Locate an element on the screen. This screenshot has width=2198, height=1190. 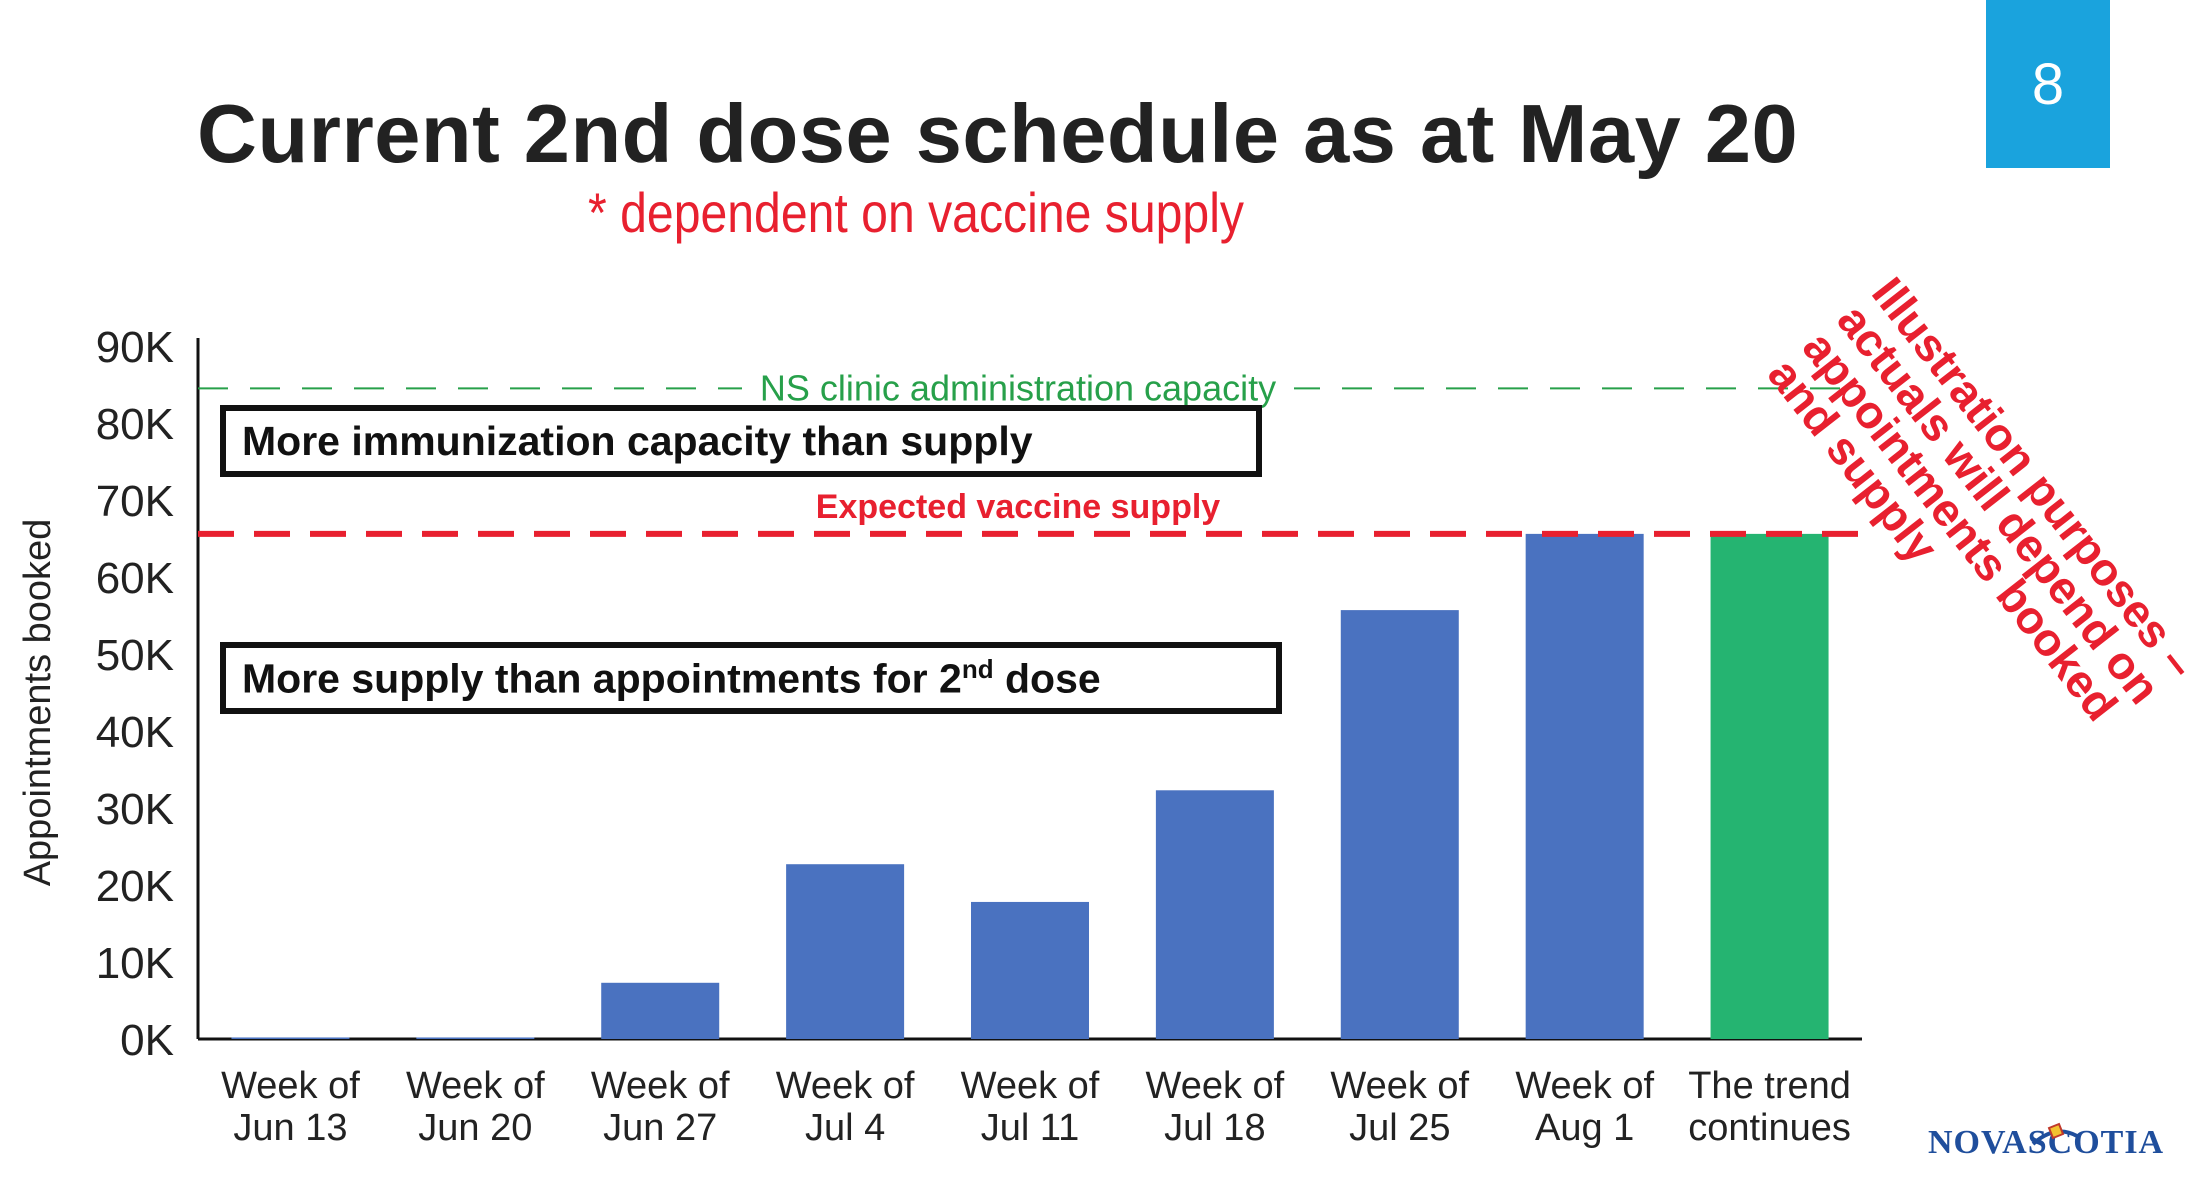
page-title: Current 2nd dose schedule as at May 20 is located at coordinates (998, 133).